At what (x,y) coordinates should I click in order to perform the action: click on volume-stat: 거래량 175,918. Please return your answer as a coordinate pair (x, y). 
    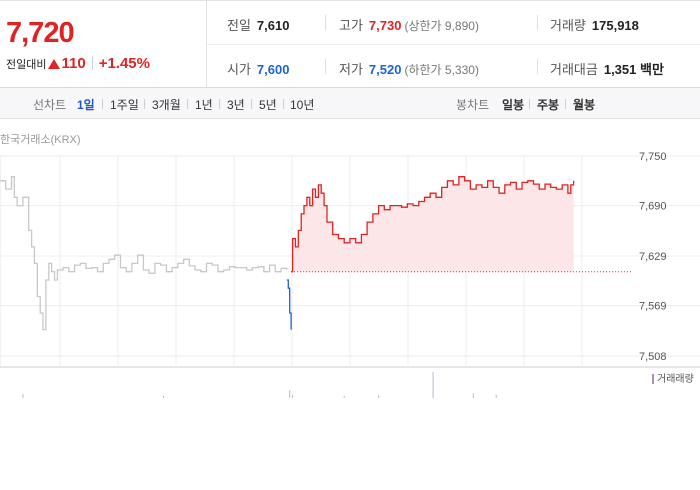
    Looking at the image, I should click on (594, 24).